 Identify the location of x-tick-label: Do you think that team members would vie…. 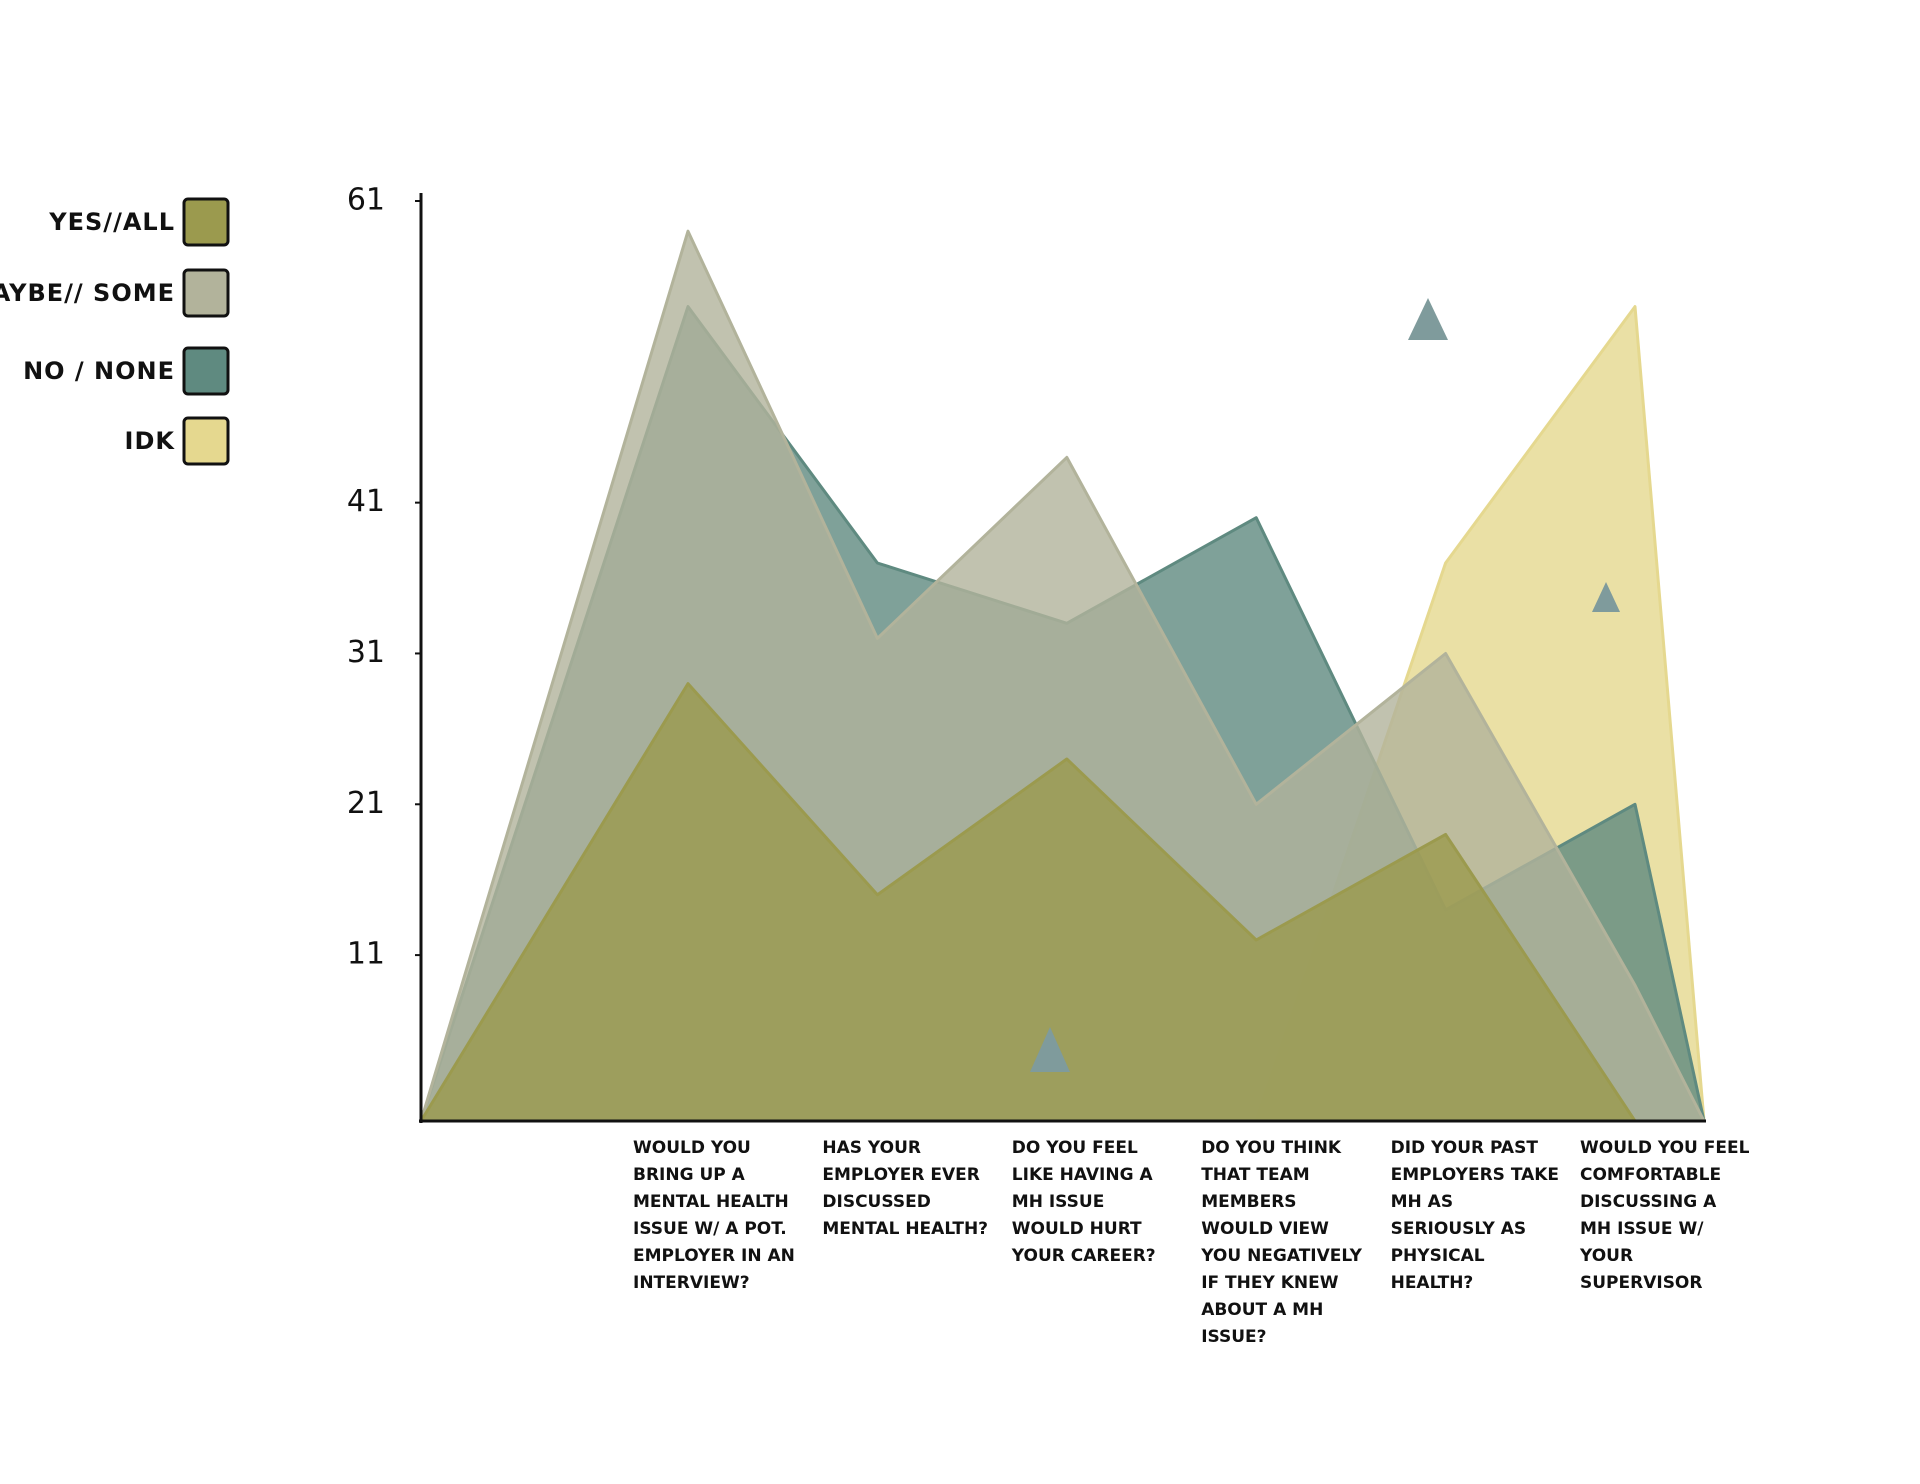
(1281, 1242).